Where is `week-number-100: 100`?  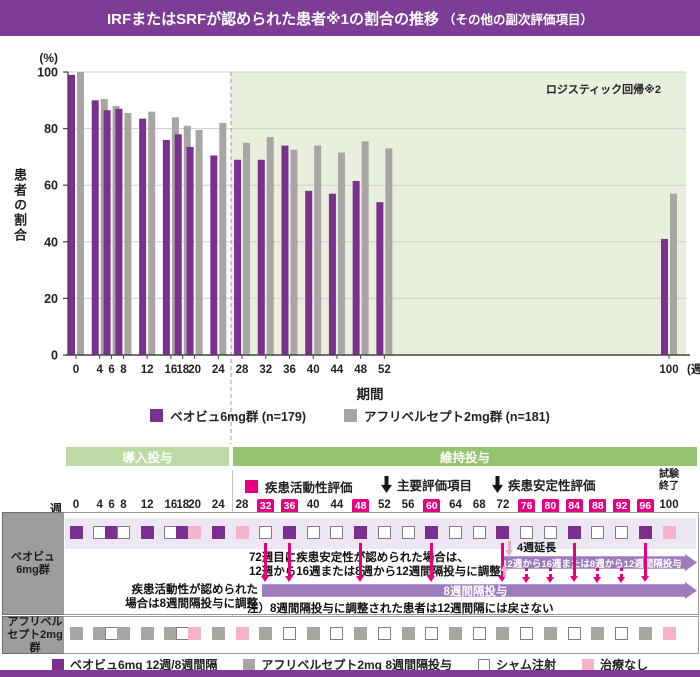 week-number-100: 100 is located at coordinates (669, 505).